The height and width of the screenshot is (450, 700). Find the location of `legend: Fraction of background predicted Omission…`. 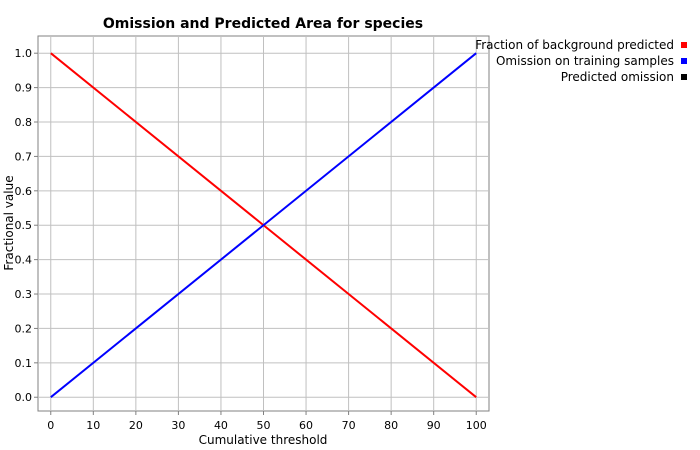

legend: Fraction of background predicted Omission… is located at coordinates (581, 61).